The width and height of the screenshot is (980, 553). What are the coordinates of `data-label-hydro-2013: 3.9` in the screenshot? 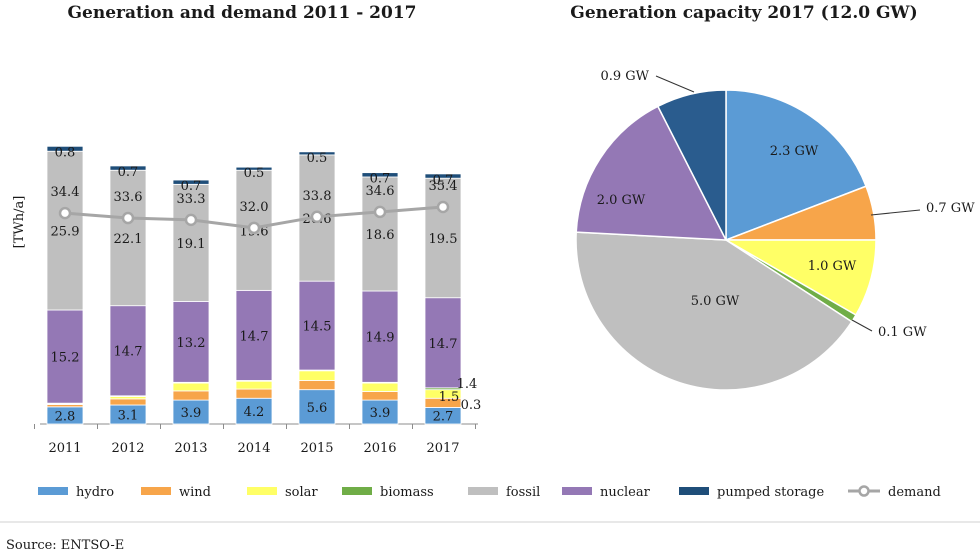 It's located at (191, 413).